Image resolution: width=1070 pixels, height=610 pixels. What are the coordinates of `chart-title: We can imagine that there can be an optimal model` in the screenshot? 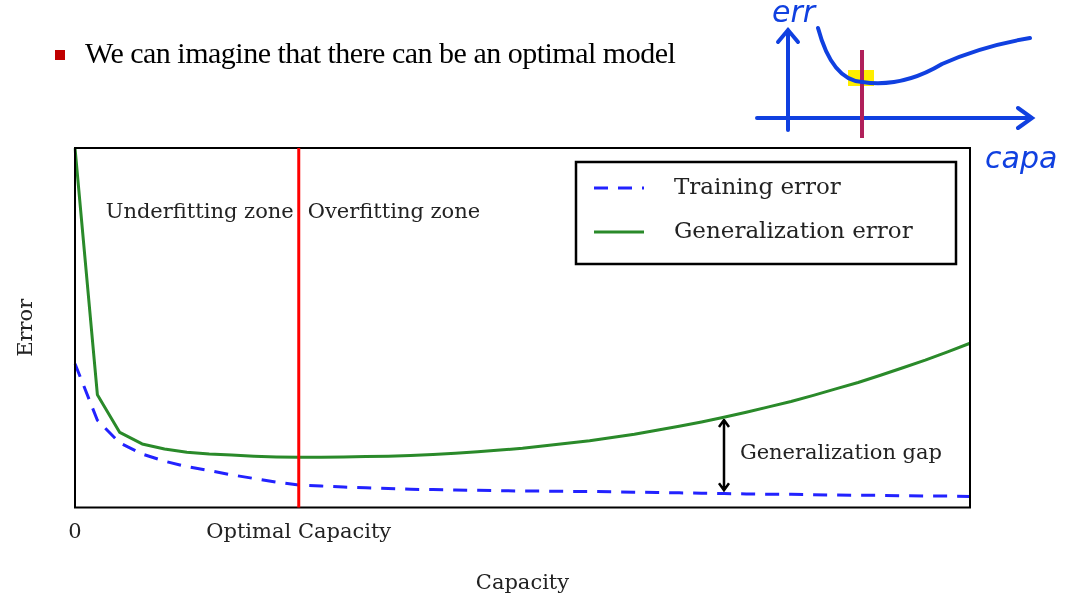 It's located at (380, 53).